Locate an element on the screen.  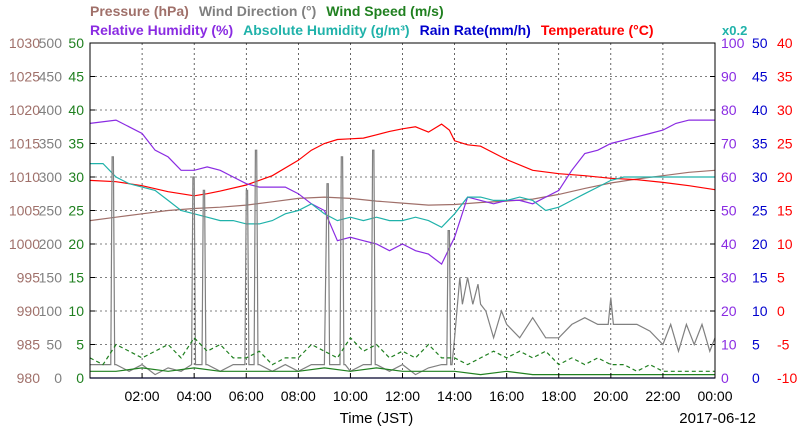
y-tick-label: 400 is located at coordinates (51, 110).